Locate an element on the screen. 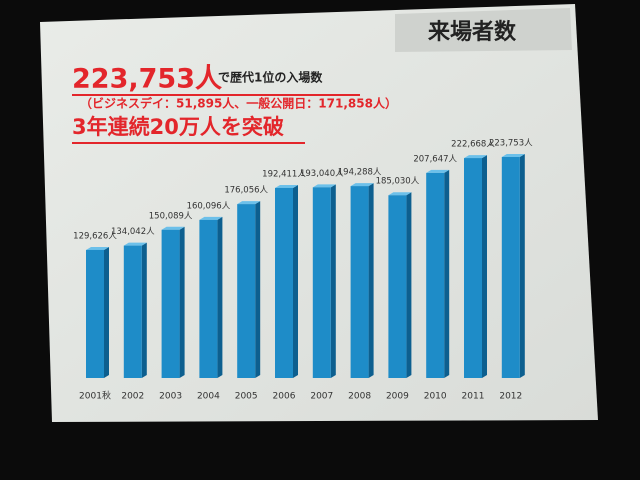 The image size is (640, 480). value-label: 129,626人 is located at coordinates (95, 236).